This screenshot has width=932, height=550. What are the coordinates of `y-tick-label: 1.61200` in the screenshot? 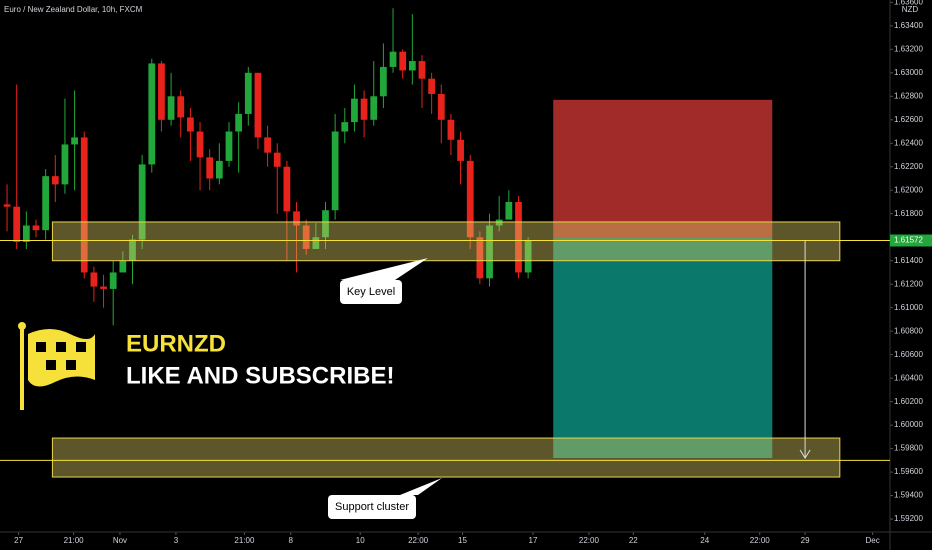 It's located at (908, 283).